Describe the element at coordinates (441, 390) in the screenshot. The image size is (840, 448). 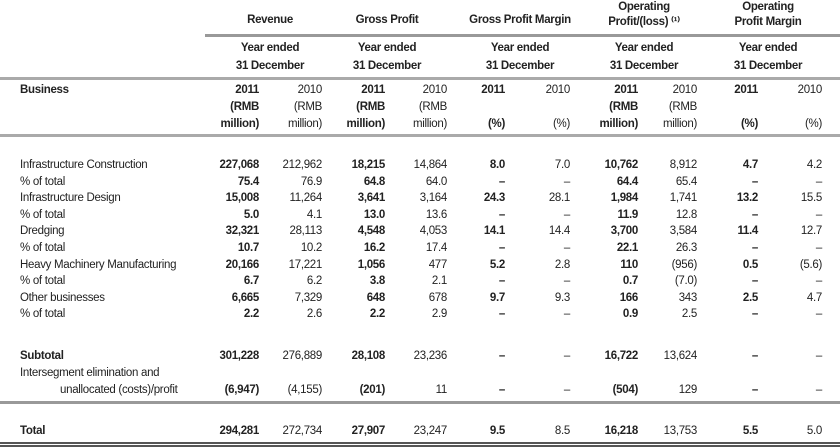
I see `table-cell: 11` at that location.